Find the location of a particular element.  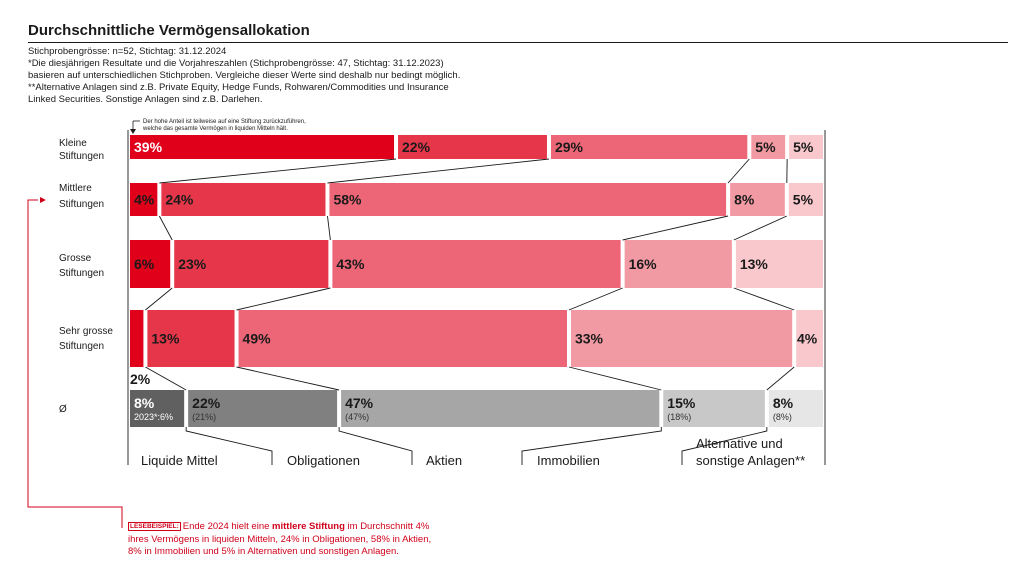

reading-example-text: Ende 2024 hielt eine is located at coordinates (227, 526).